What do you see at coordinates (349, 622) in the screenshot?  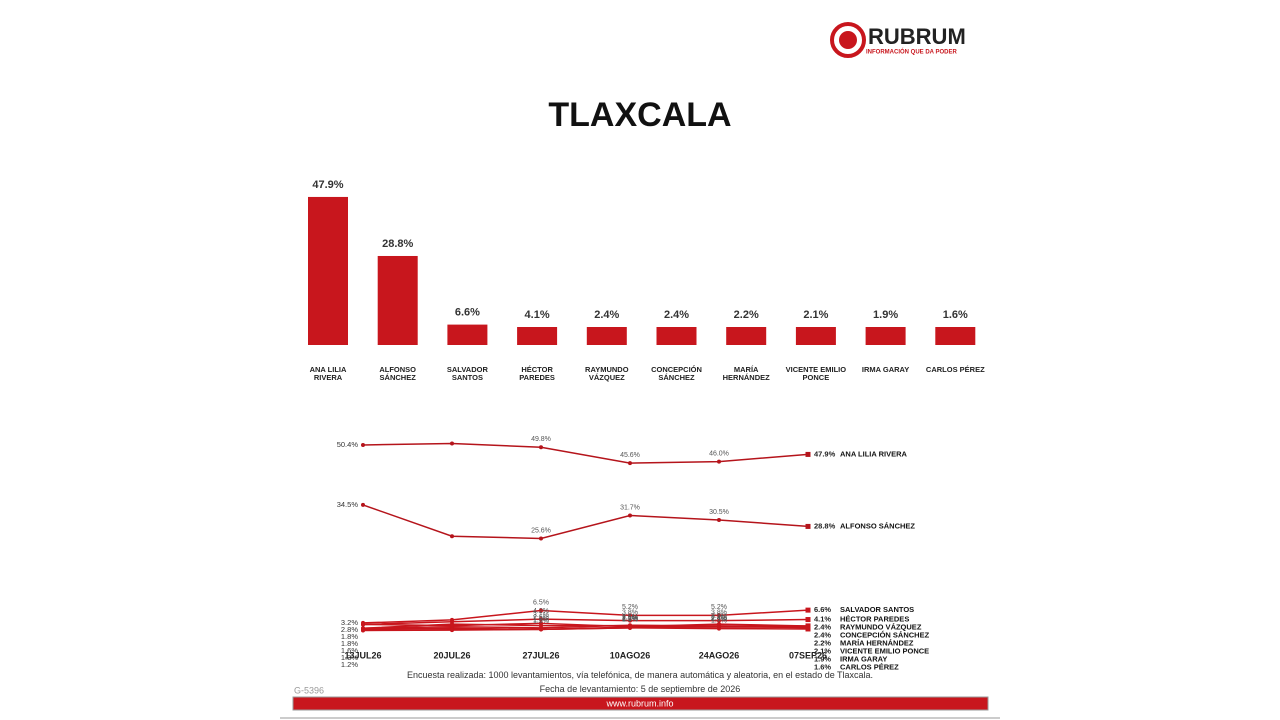 I see `value-label: 3.2%` at bounding box center [349, 622].